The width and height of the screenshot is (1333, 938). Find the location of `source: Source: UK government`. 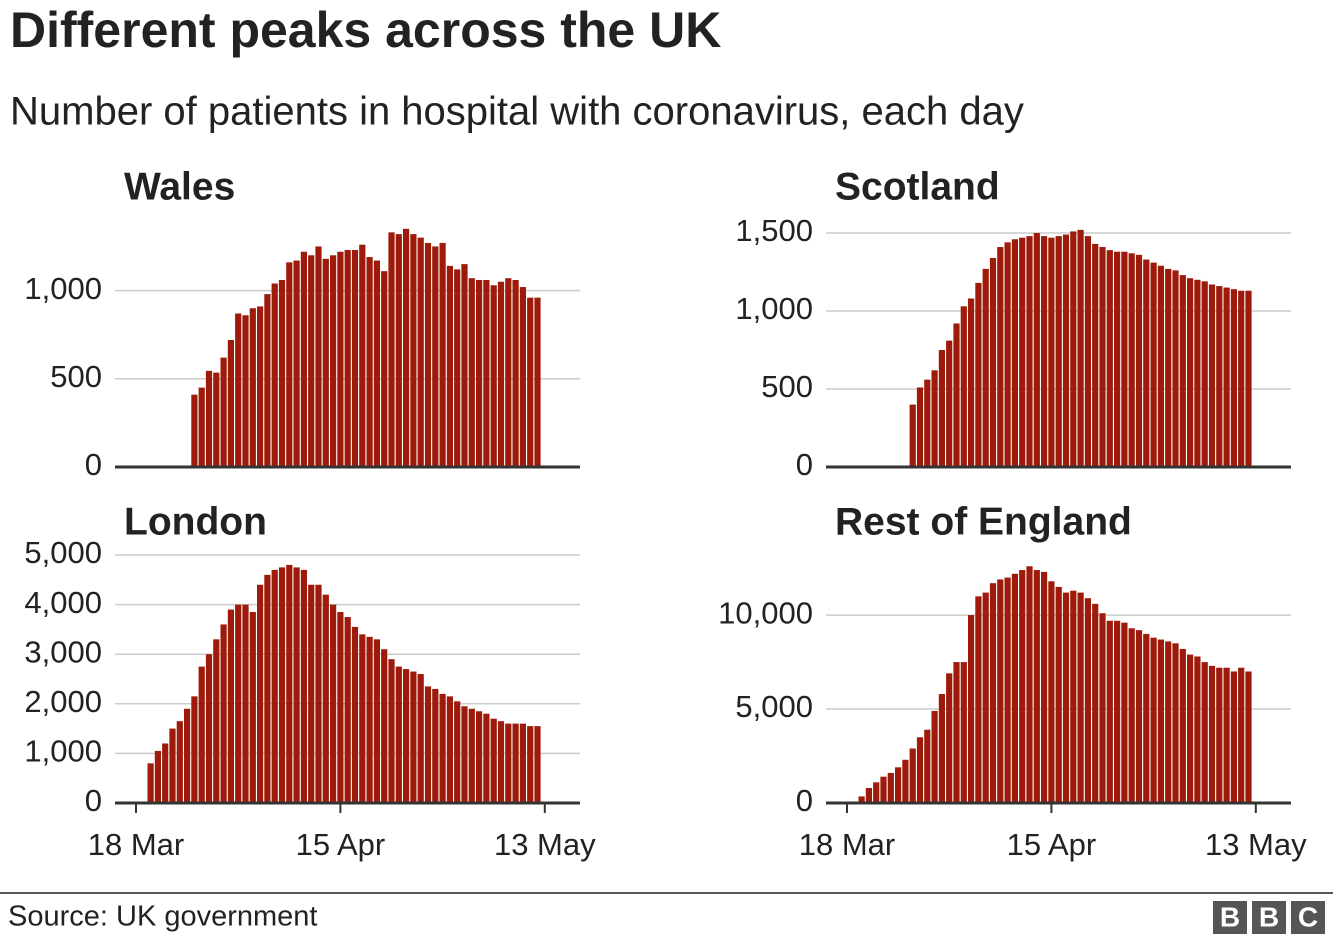

source: Source: UK government is located at coordinates (162, 917).